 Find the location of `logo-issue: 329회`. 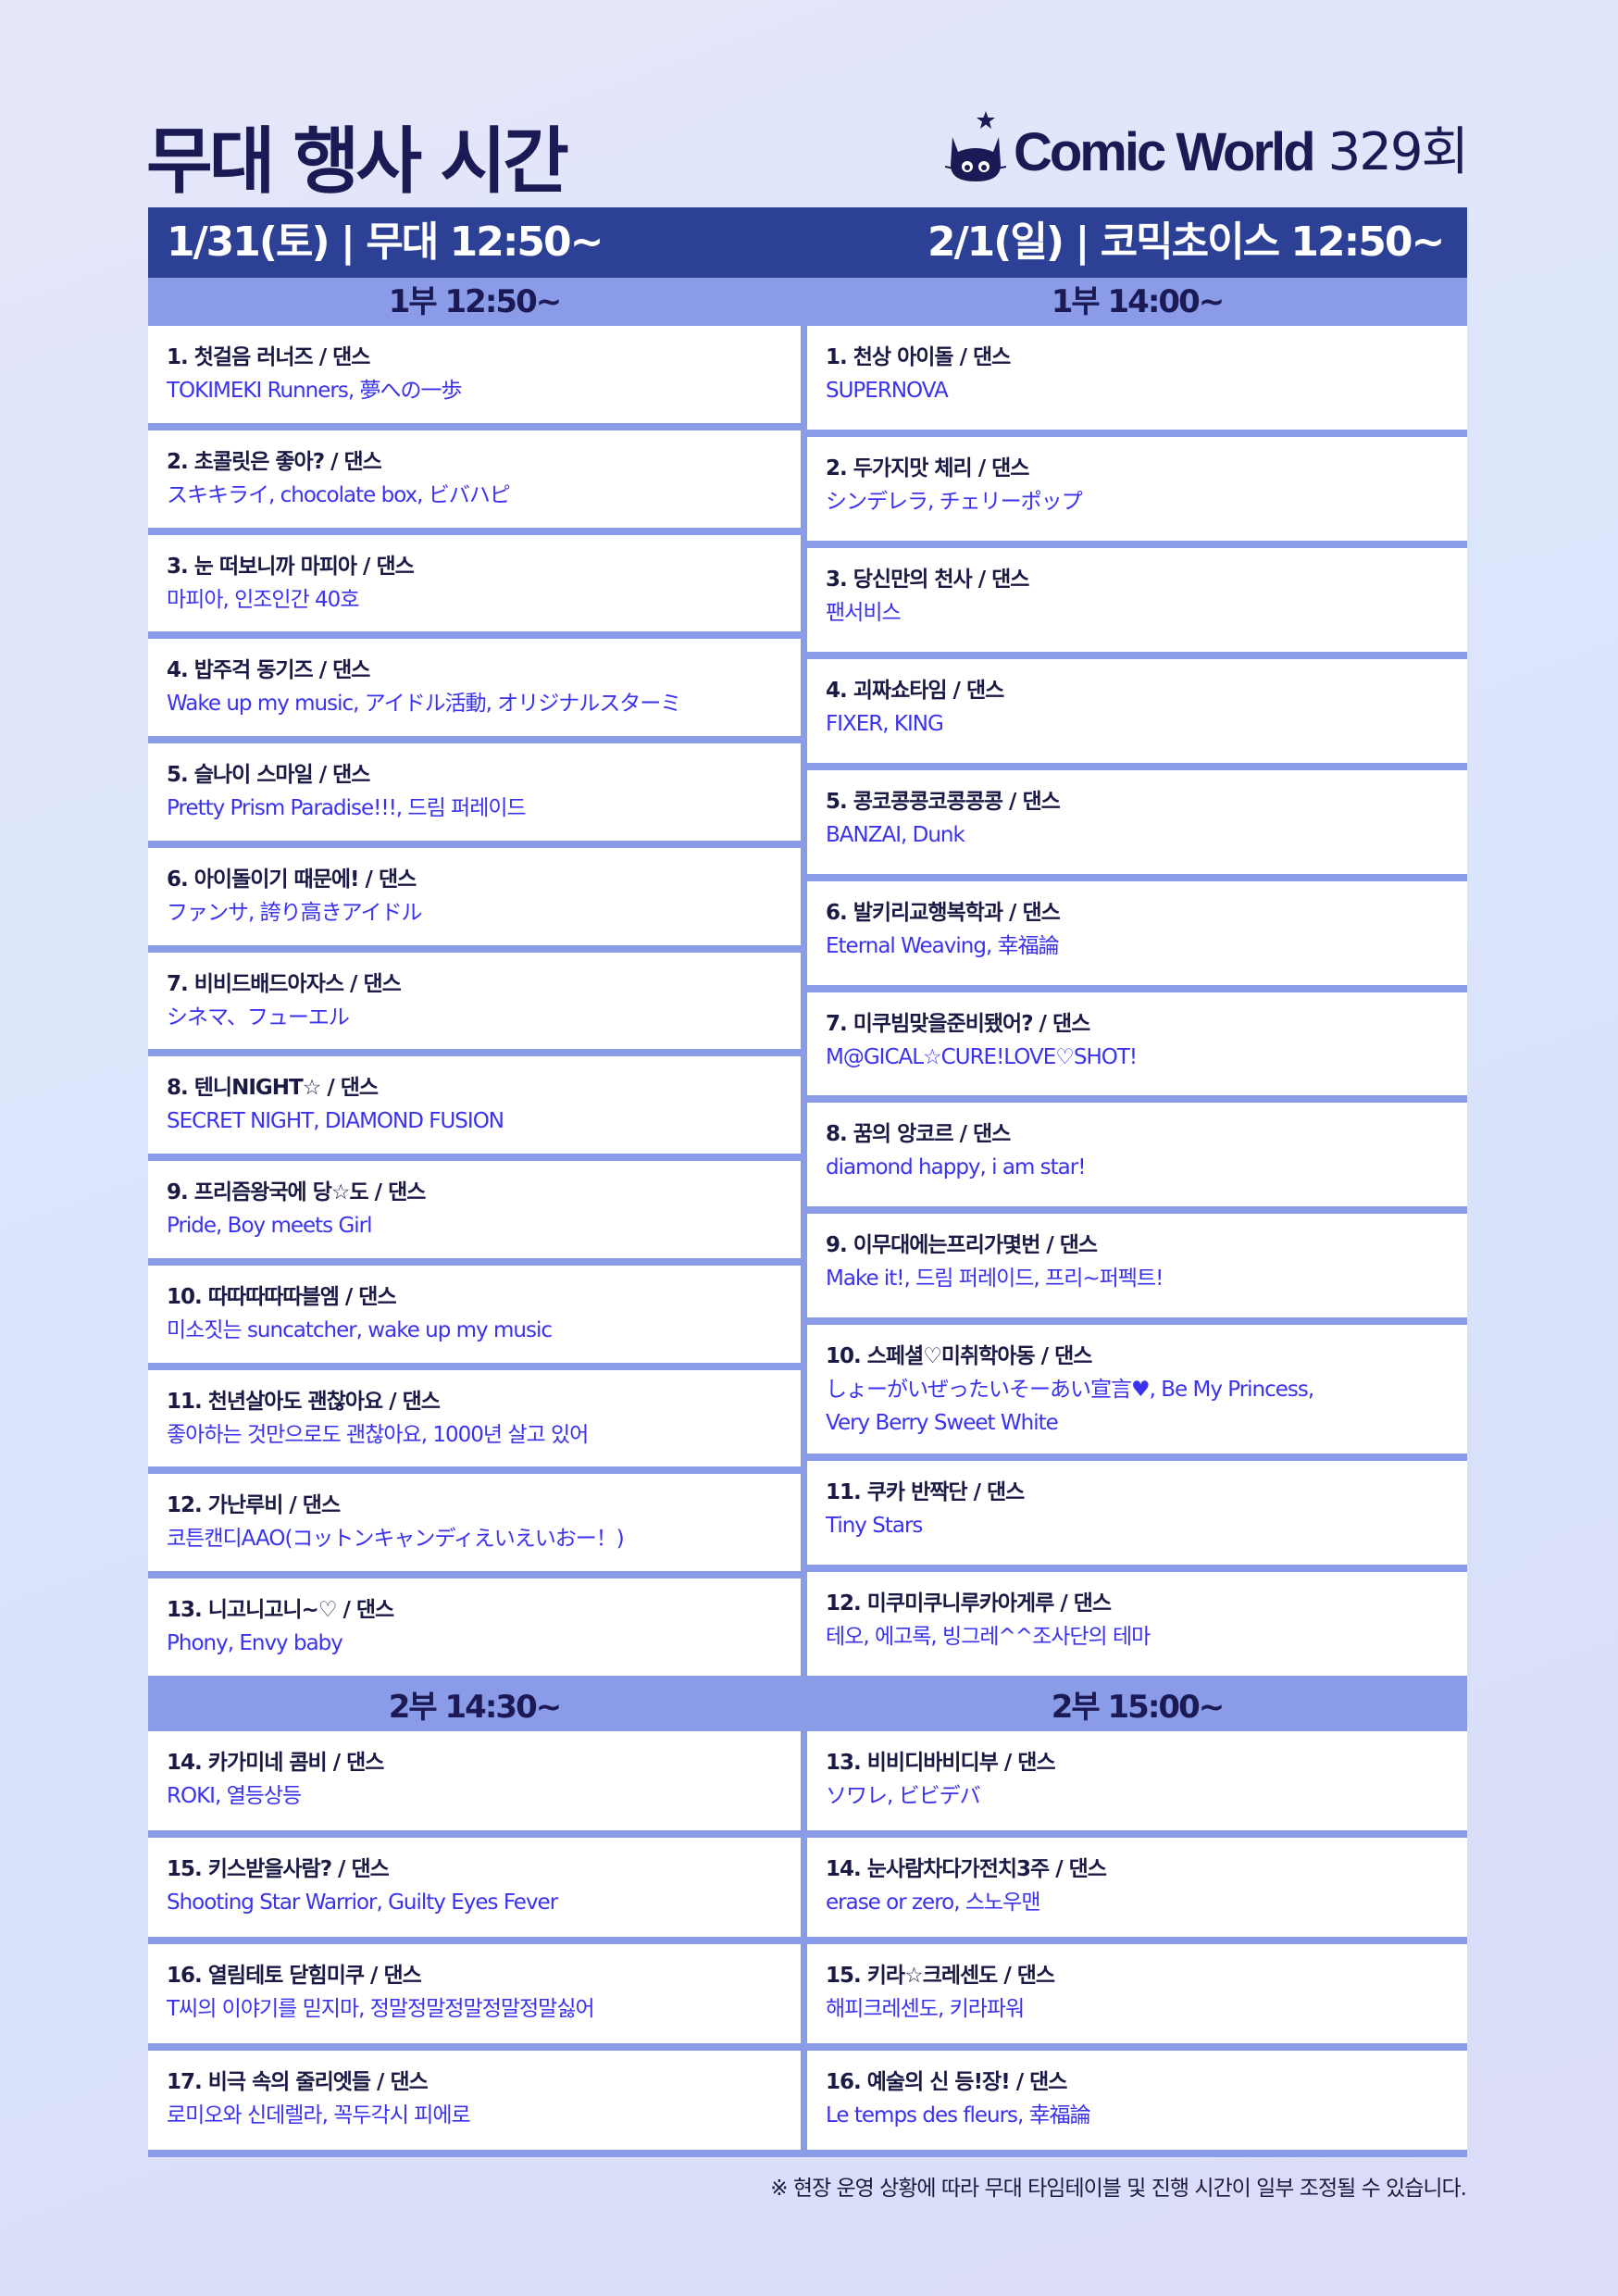

logo-issue: 329회 is located at coordinates (1398, 152).